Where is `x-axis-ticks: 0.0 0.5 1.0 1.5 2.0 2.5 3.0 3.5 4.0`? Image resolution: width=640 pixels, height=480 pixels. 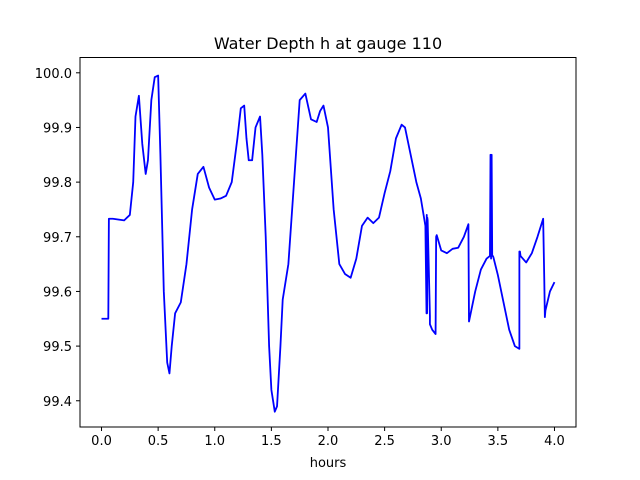 x-axis-ticks: 0.0 0.5 1.0 1.5 2.0 2.5 3.0 3.5 4.0 is located at coordinates (328, 438).